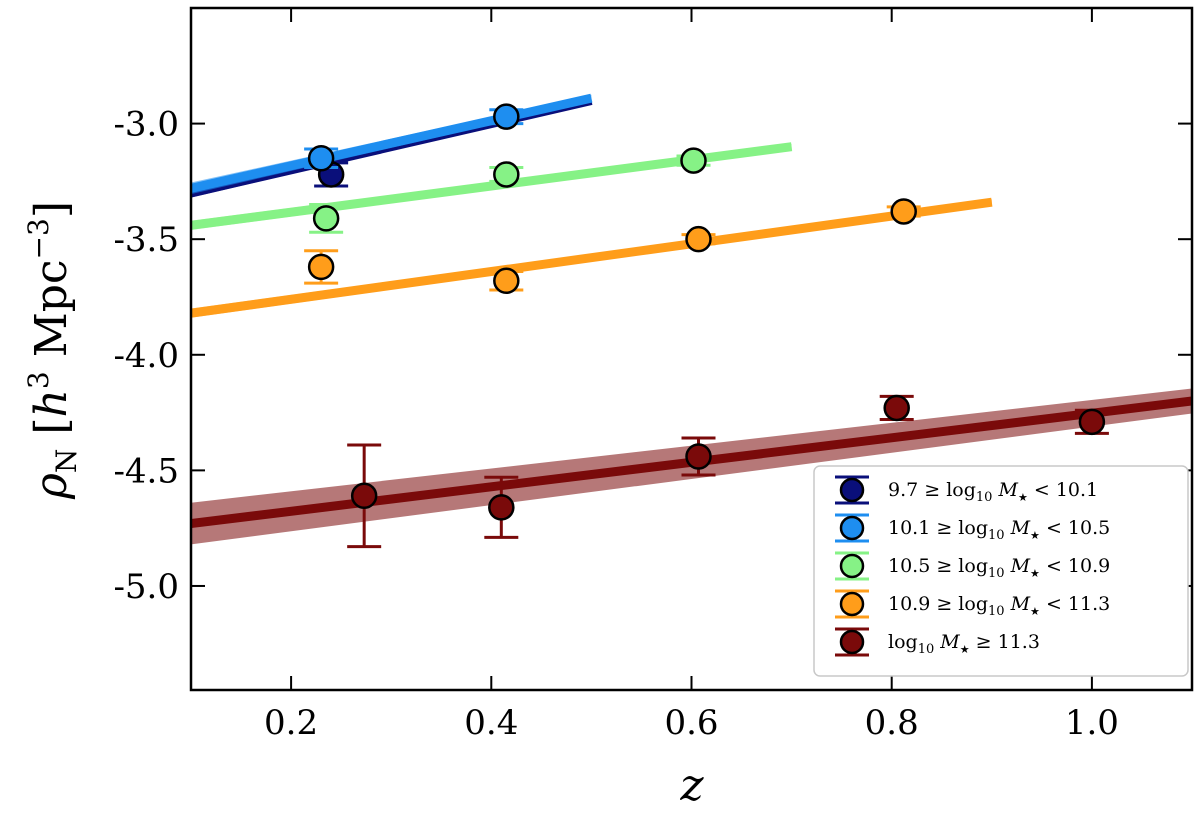 This screenshot has width=1200, height=814. Describe the element at coordinates (999, 606) in the screenshot. I see `legend-label: 10.9 ≥ log10 M★ < 11.3` at that location.